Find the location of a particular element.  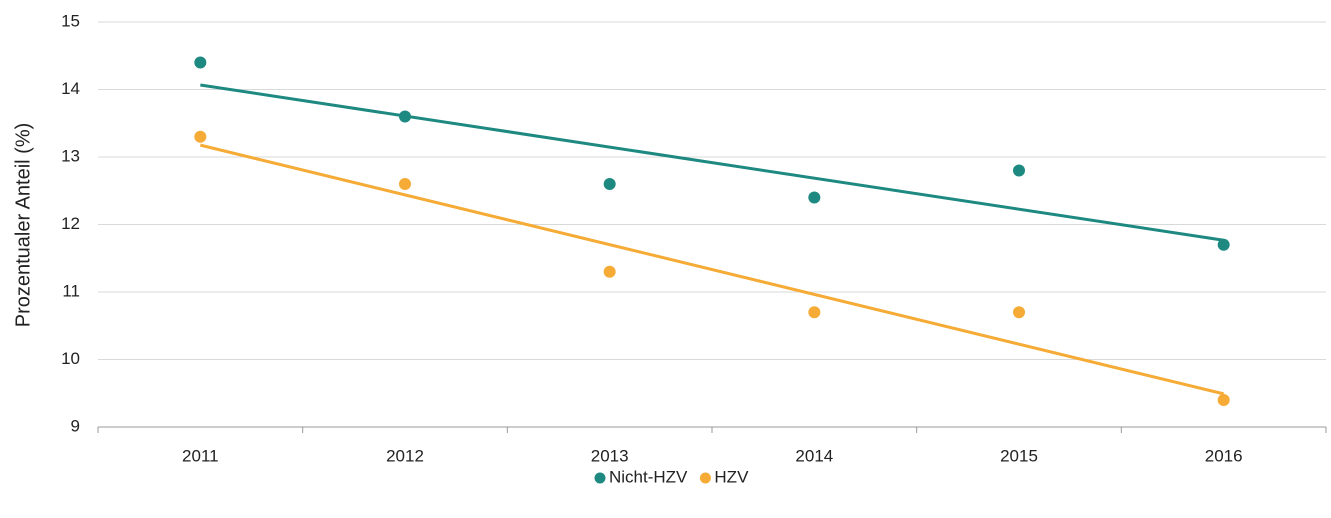

x-tick-label: 2011 is located at coordinates (200, 455).